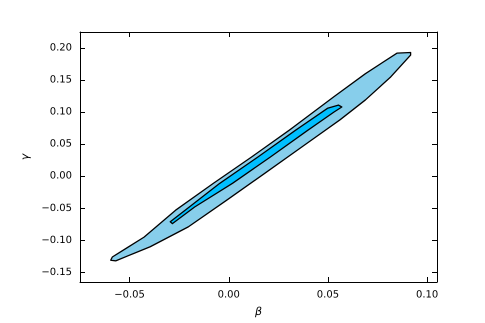 The width and height of the screenshot is (485, 323). What do you see at coordinates (258, 311) in the screenshot?
I see `x-axis-title: β` at bounding box center [258, 311].